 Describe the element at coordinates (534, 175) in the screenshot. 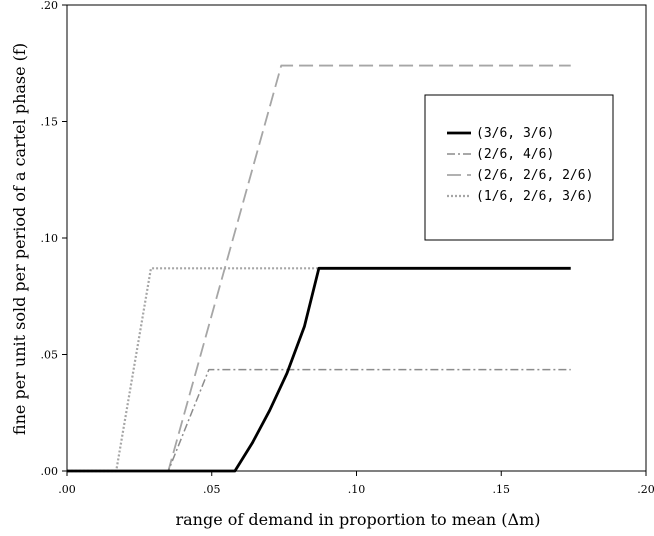

I see `legend-label: (2/6, 2/6, 2/6)` at that location.